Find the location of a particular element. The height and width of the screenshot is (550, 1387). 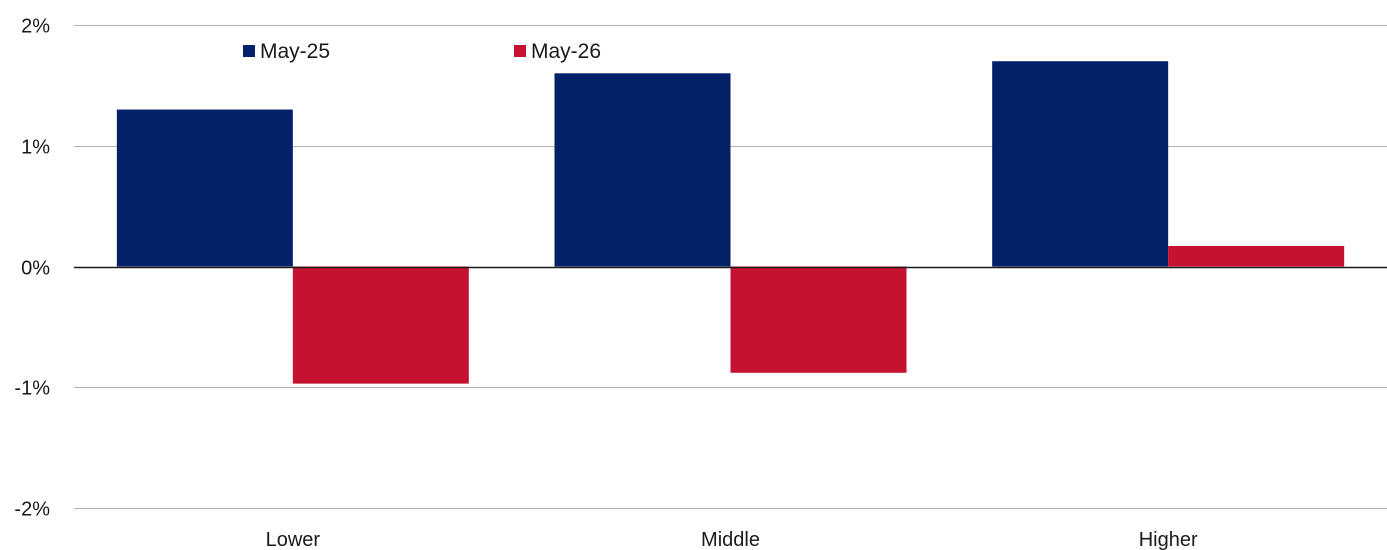

x-category-label: Higher is located at coordinates (1168, 539).